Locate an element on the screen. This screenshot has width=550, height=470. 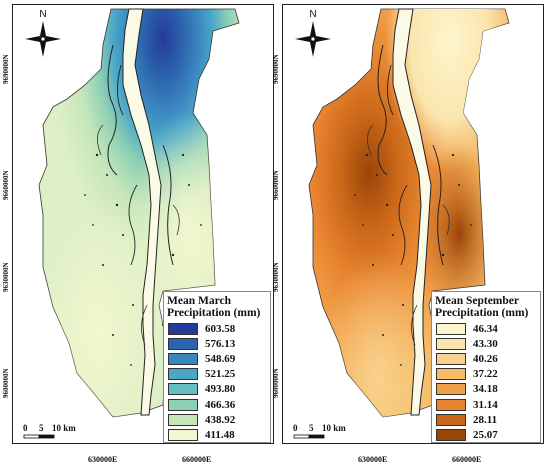
legend-value: 493.80 is located at coordinates (220, 389).